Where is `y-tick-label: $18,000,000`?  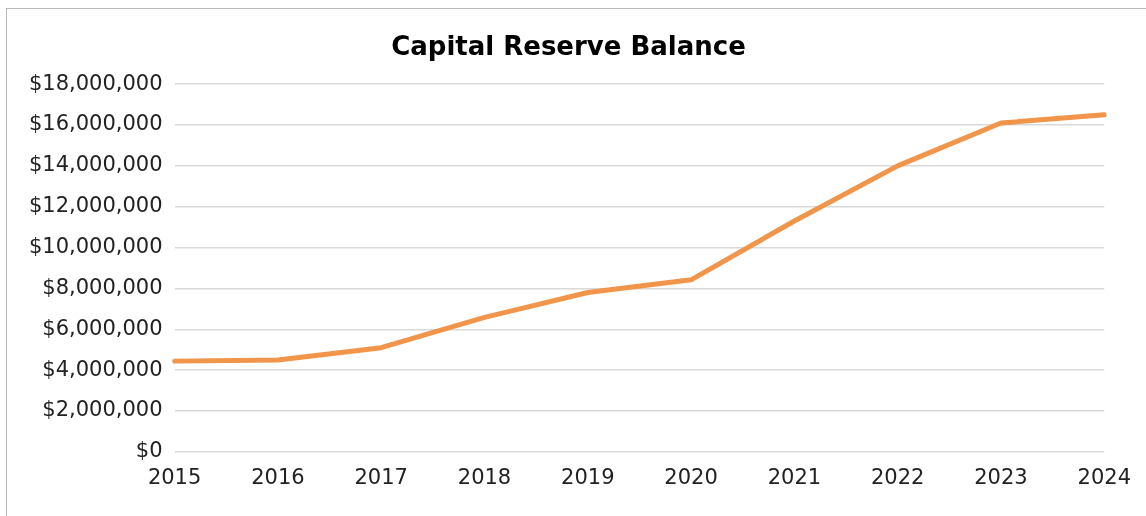
y-tick-label: $18,000,000 is located at coordinates (95, 82).